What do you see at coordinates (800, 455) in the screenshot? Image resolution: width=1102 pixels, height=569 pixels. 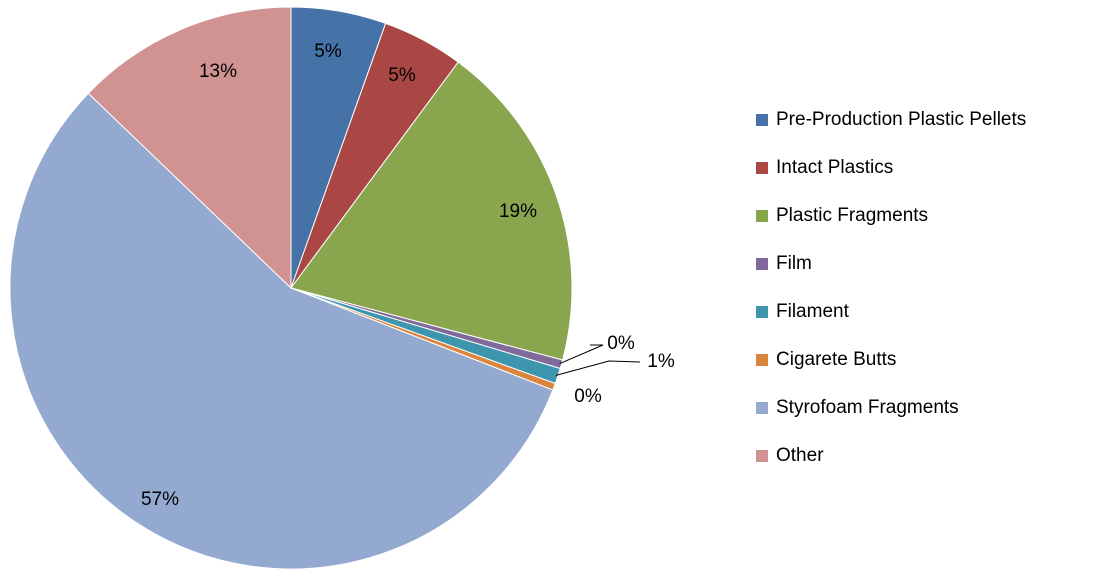 I see `legend-label-other: Other` at bounding box center [800, 455].